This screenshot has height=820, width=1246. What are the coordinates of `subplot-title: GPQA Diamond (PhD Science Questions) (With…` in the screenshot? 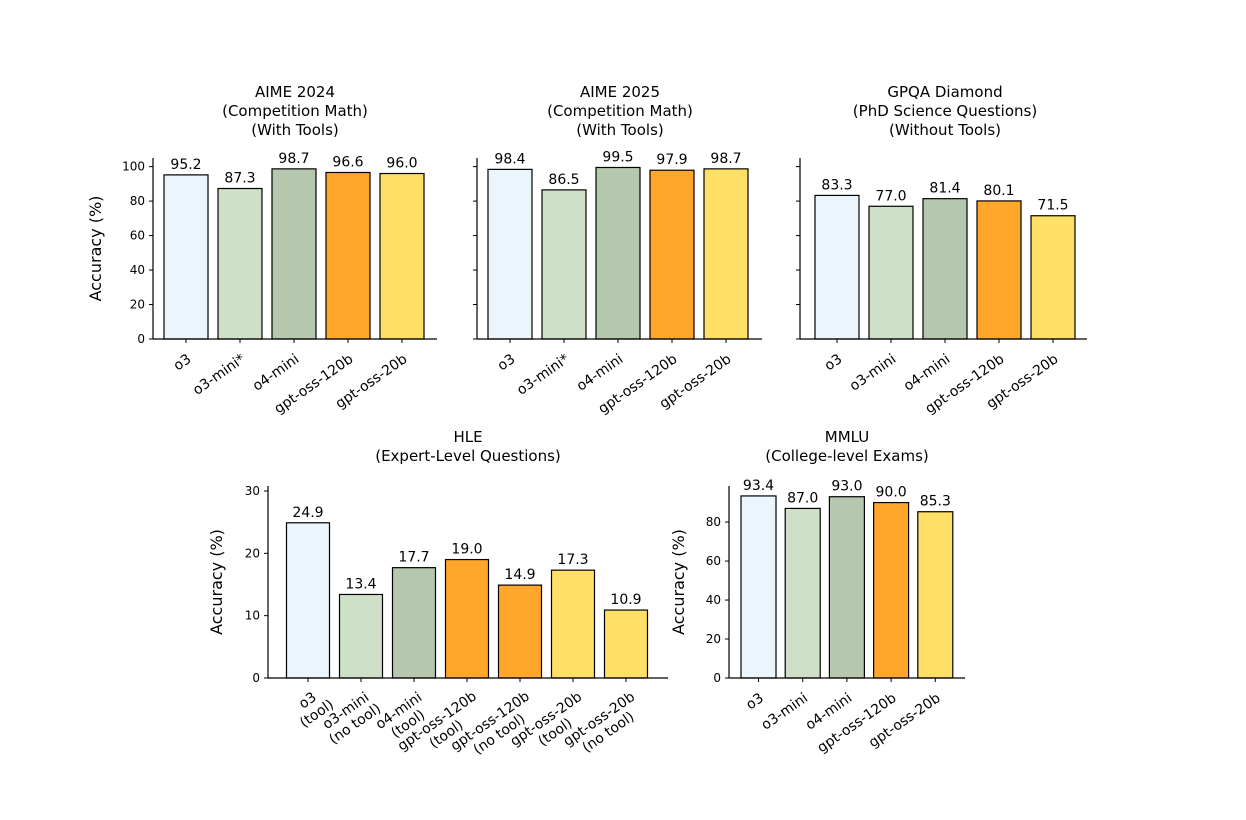 It's located at (945, 111).